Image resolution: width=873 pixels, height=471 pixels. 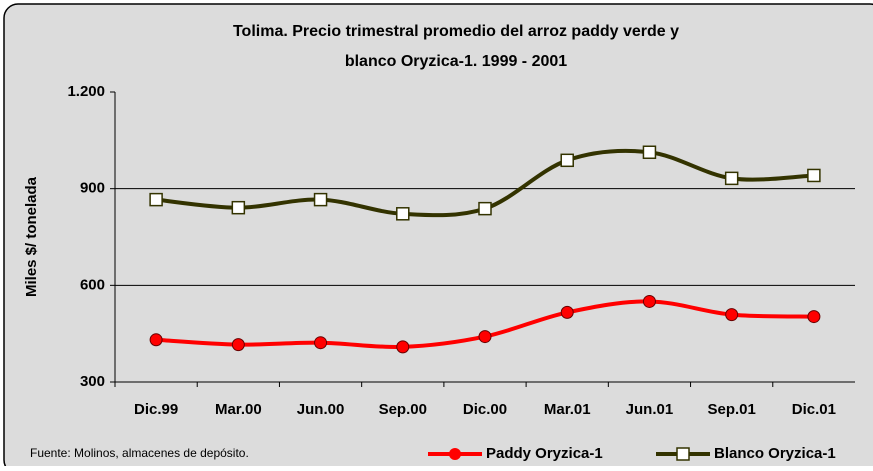 I want to click on x-tick-label: Dic.01, so click(x=814, y=409).